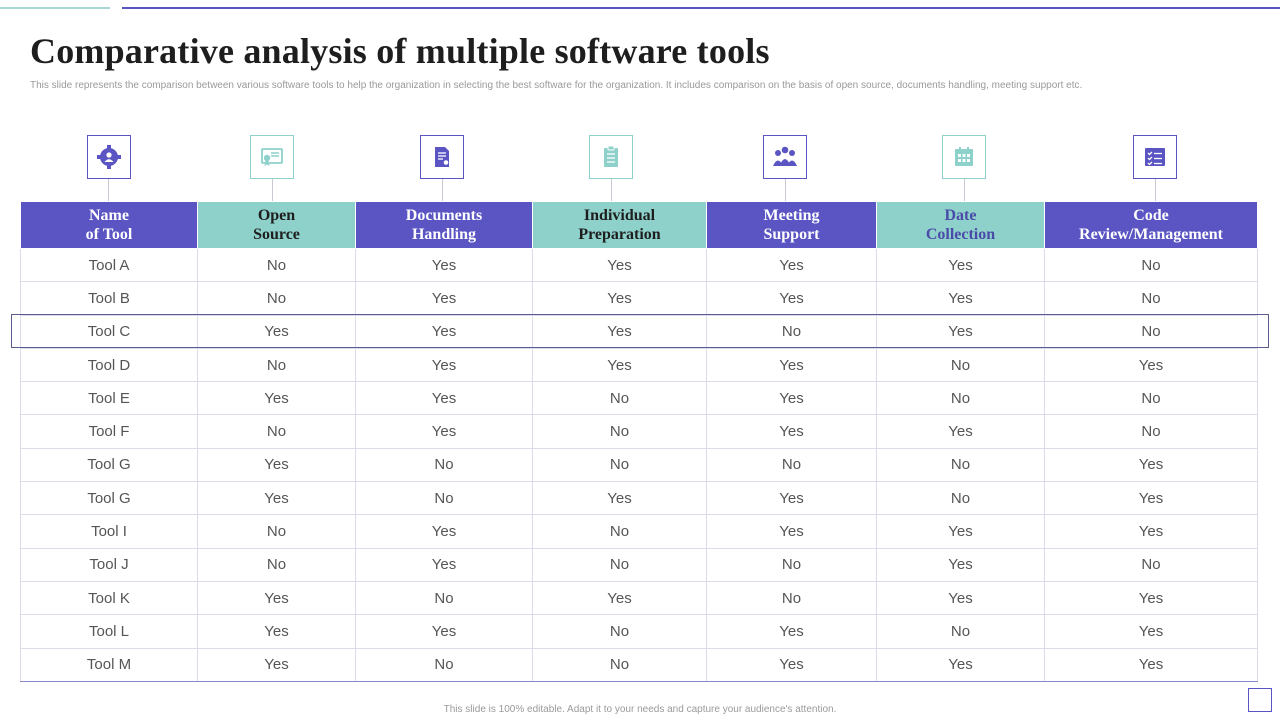  I want to click on table-row: Tool G Yes No Yes Yes No Yes, so click(639, 498).